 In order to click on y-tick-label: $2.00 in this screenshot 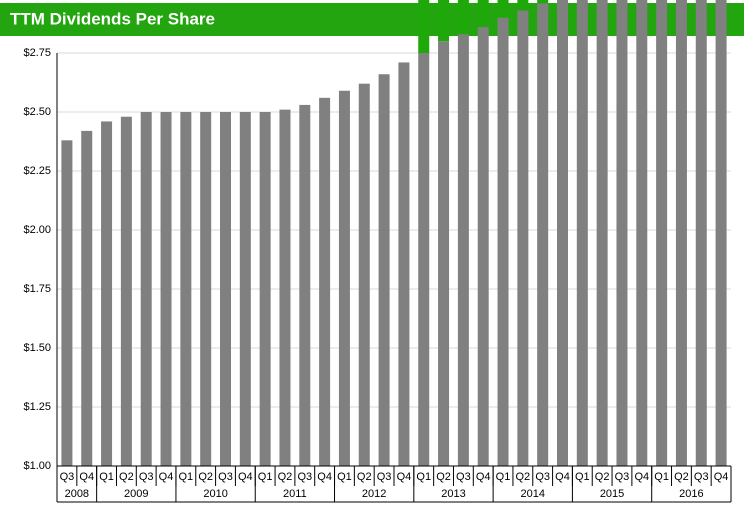, I will do `click(37, 230)`.